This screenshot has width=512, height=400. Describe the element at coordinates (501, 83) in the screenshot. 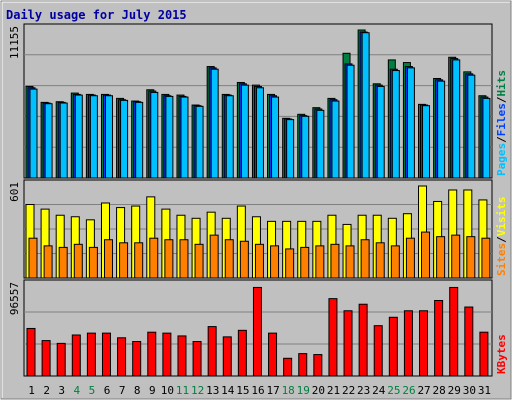

I see `legend-entry: Hits` at that location.